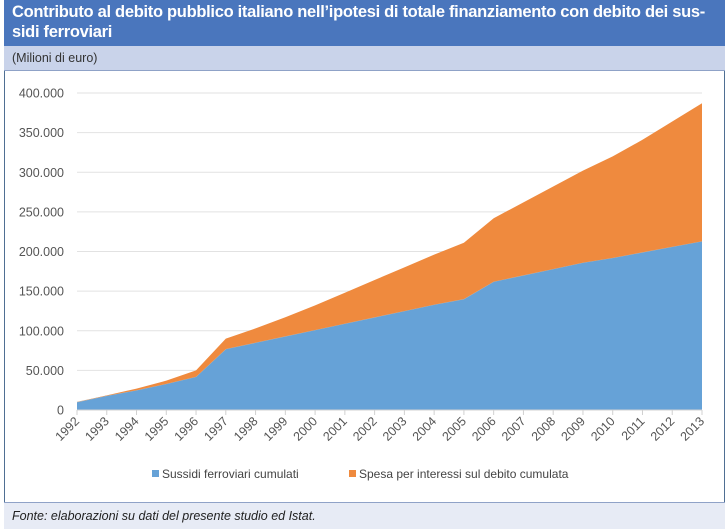  Describe the element at coordinates (41, 133) in the screenshot. I see `y-tick-label: 350.000` at that location.